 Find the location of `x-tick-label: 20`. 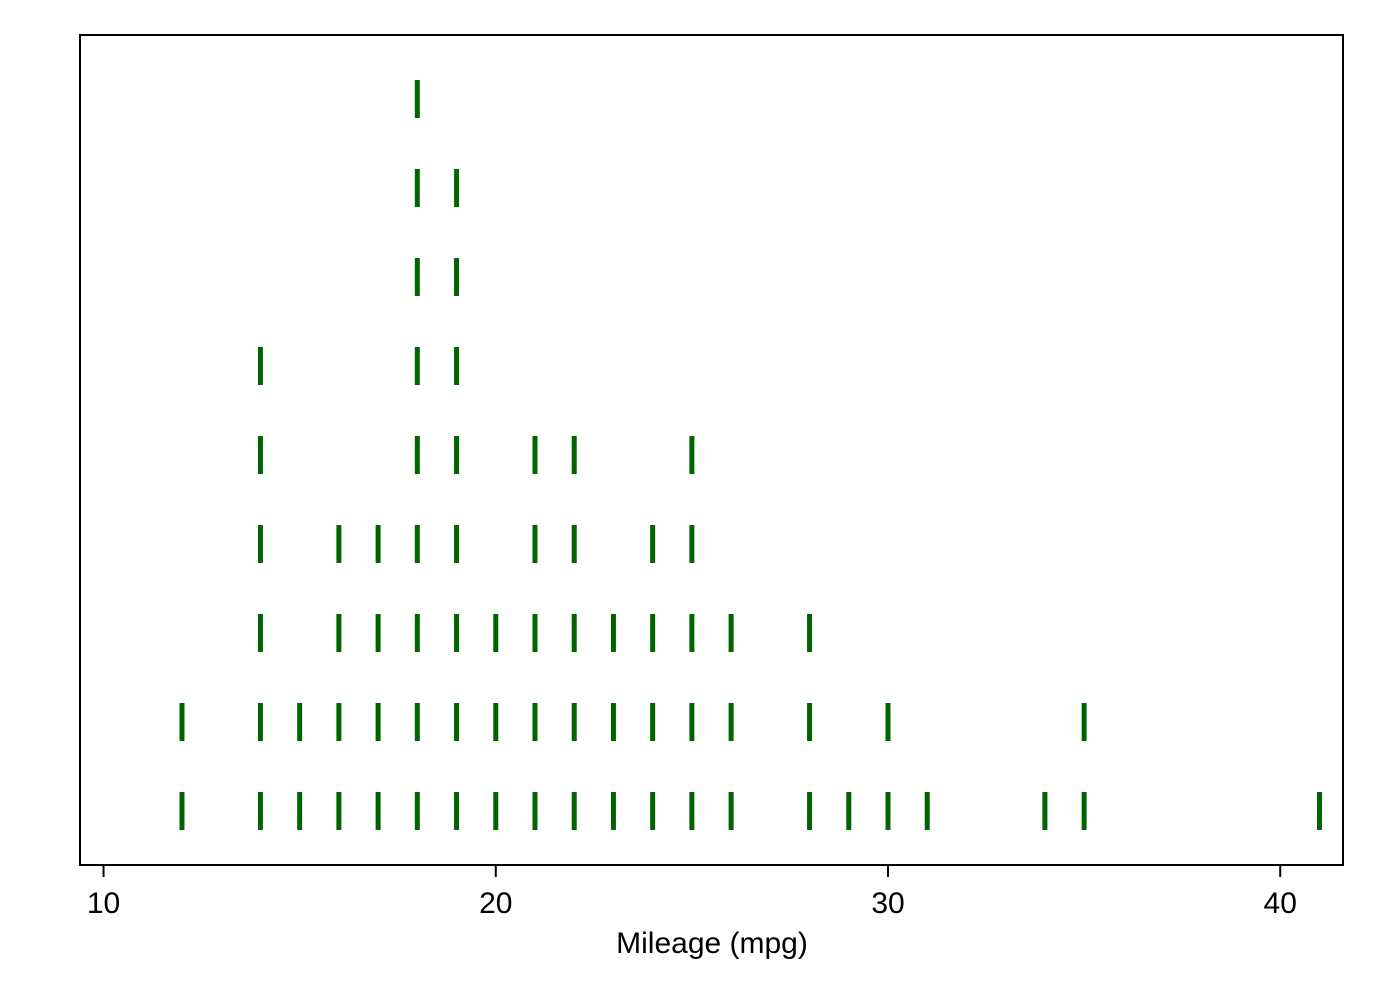

x-tick-label: 20 is located at coordinates (495, 903).